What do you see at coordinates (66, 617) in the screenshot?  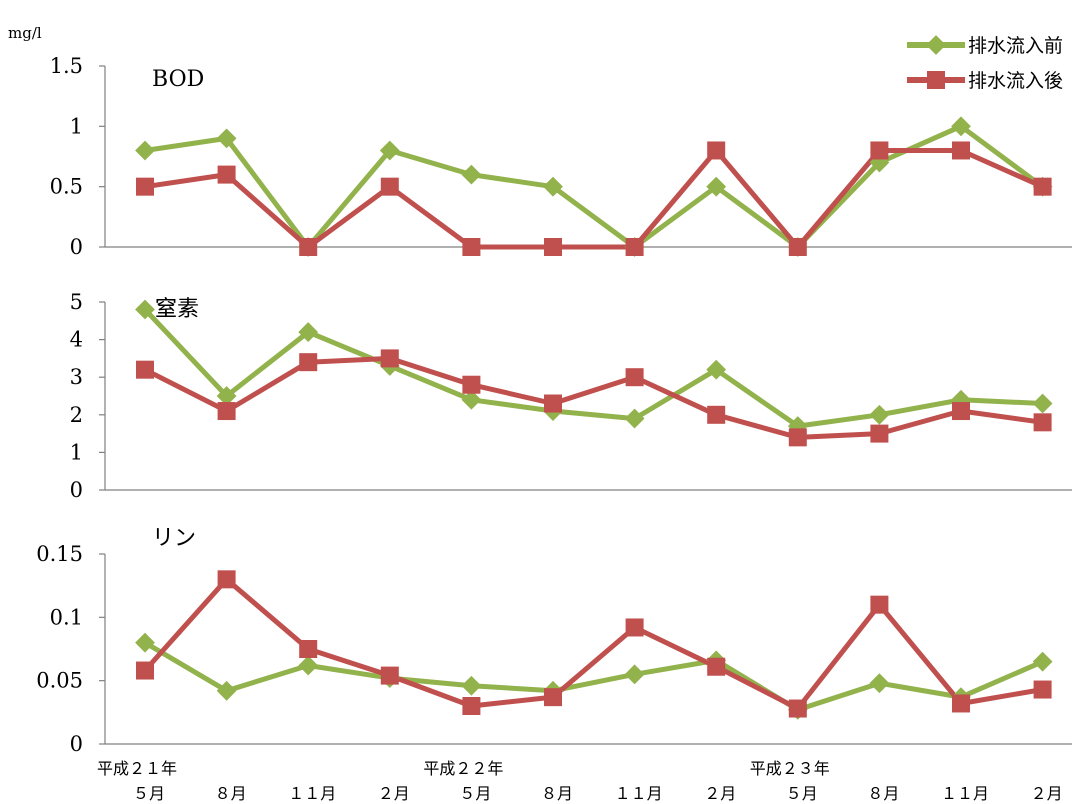 I see `y-tick-label: 0.1` at bounding box center [66, 617].